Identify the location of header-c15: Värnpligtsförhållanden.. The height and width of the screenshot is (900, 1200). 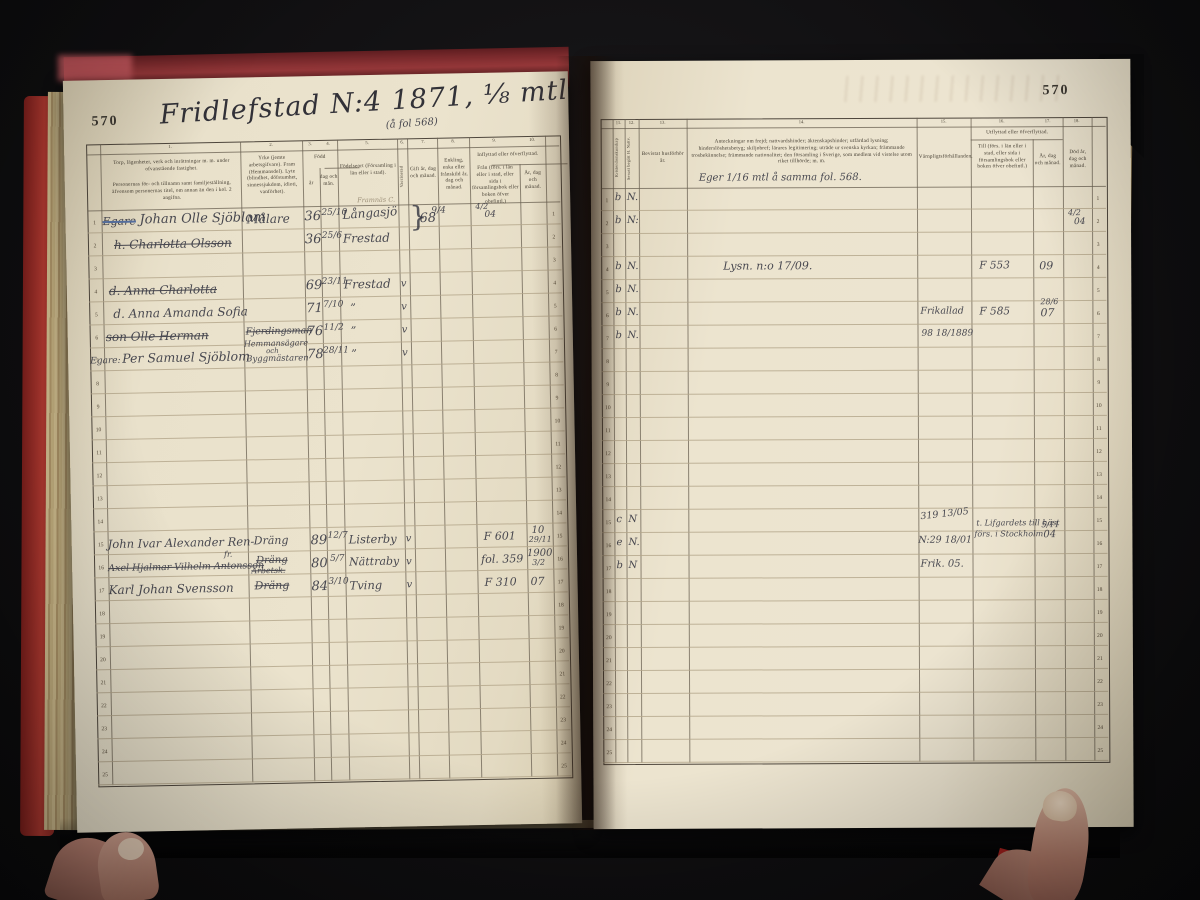
(945, 156).